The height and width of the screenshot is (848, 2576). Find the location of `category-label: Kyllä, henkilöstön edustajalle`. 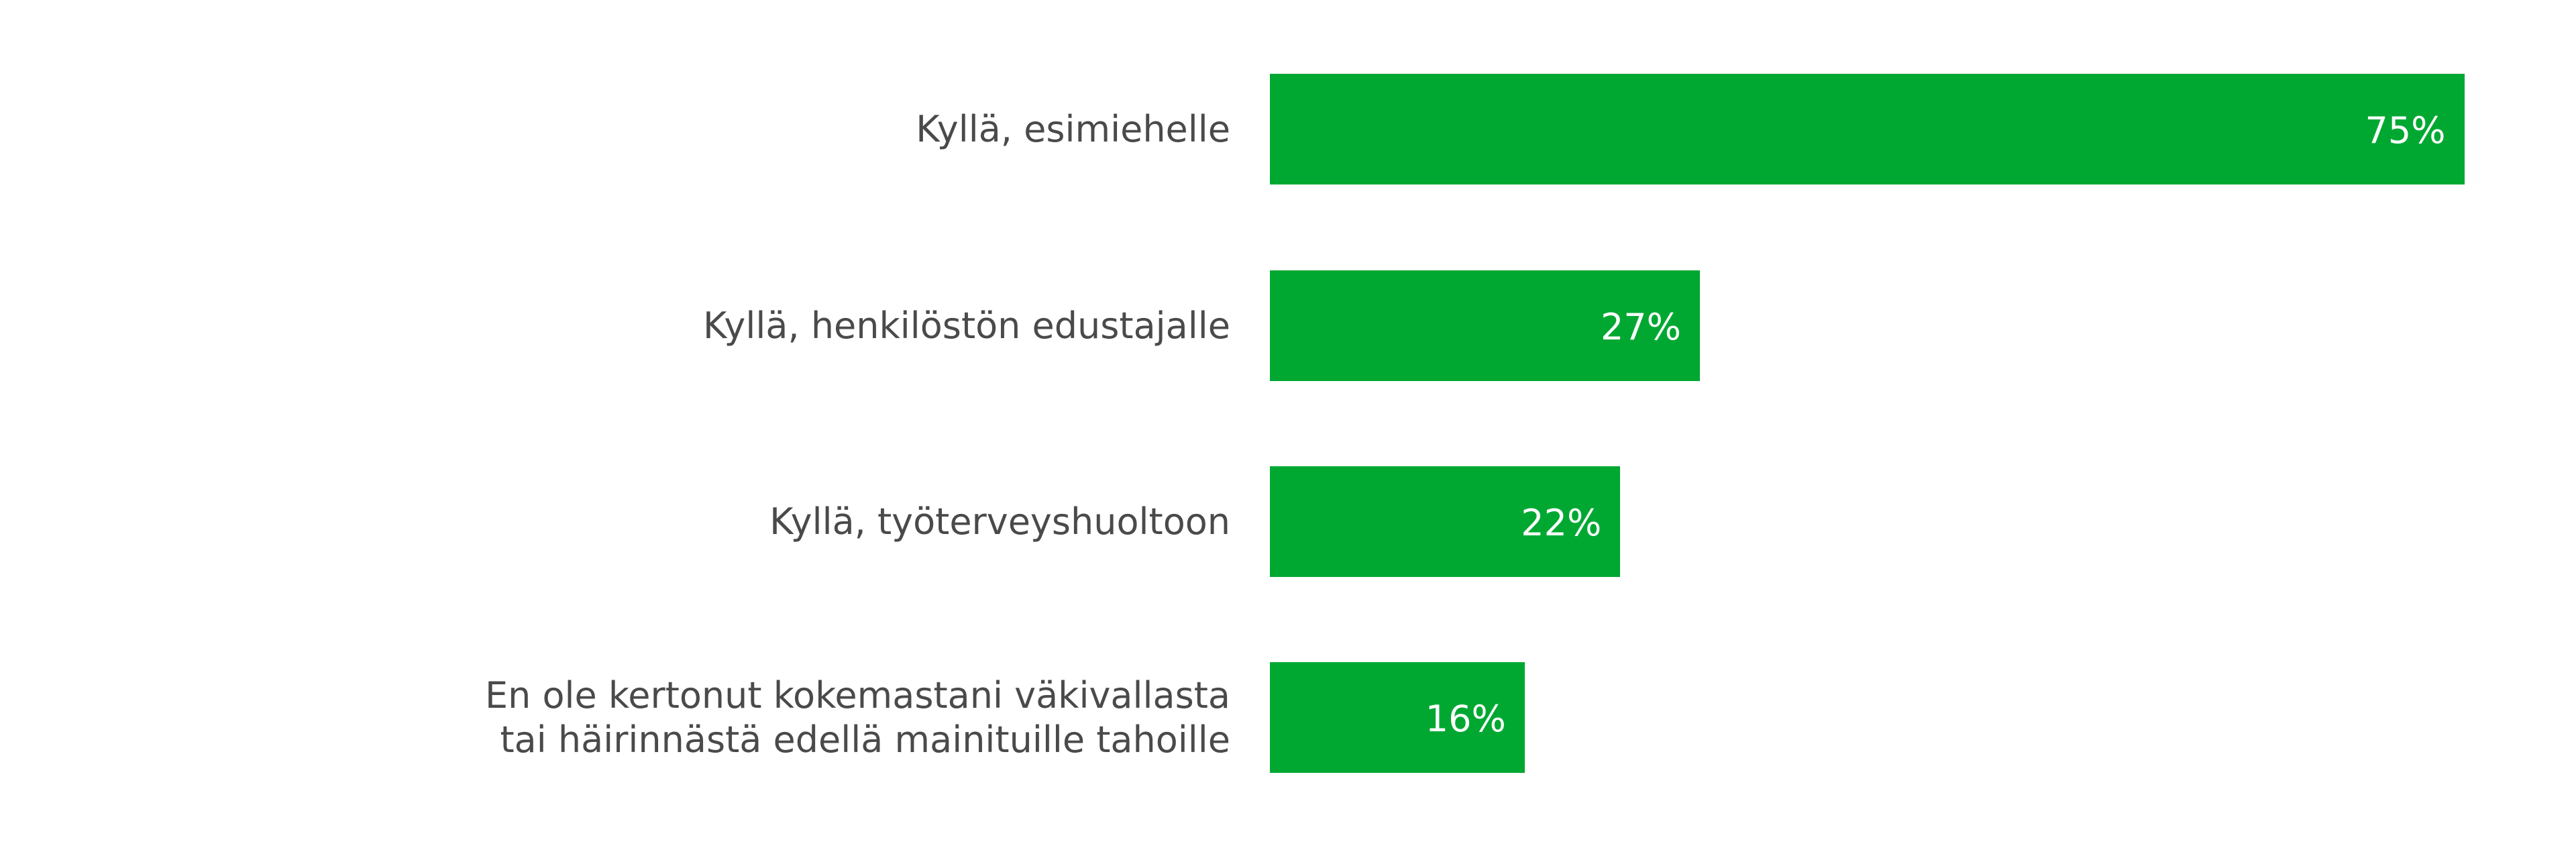

category-label: Kyllä, henkilöstön edustajalle is located at coordinates (966, 325).